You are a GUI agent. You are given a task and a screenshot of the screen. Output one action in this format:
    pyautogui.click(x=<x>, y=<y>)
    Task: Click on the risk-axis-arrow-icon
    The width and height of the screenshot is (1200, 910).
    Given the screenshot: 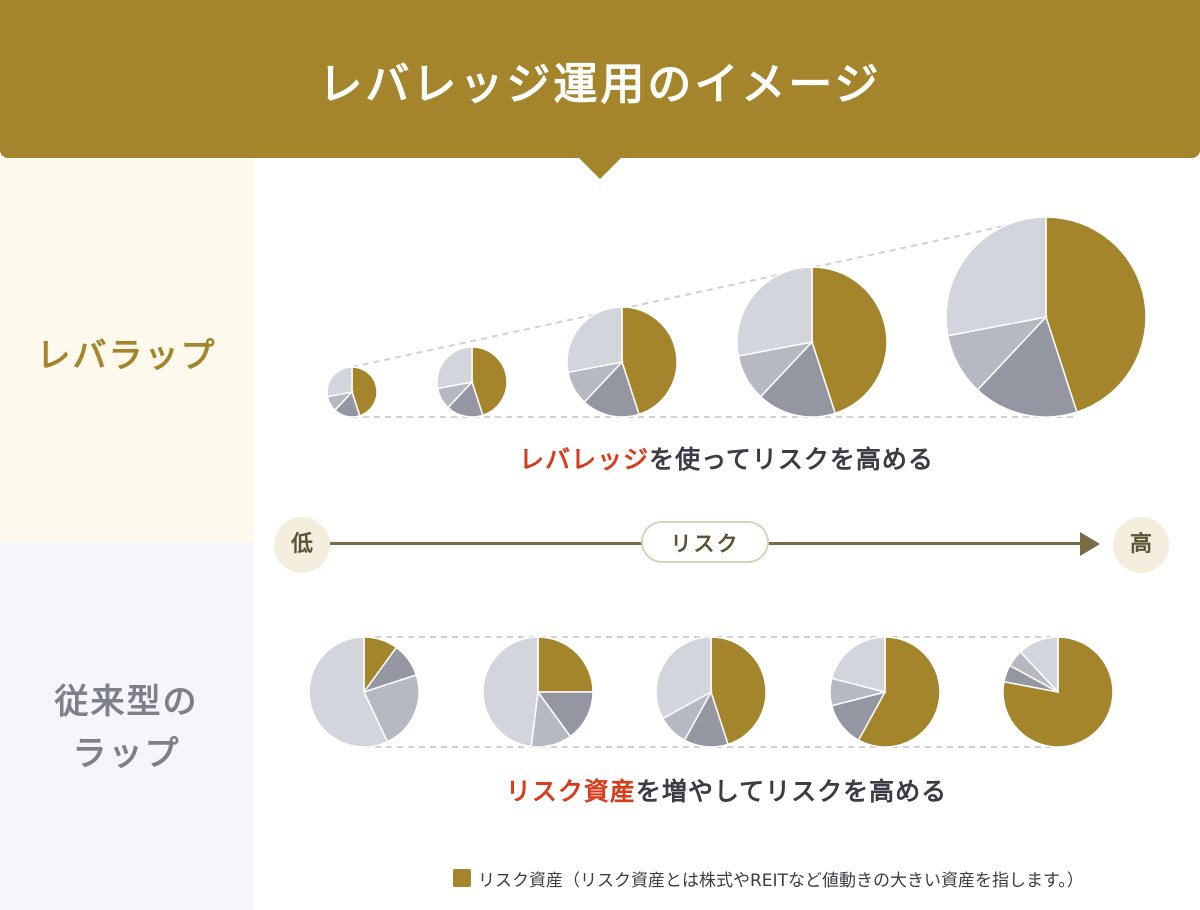 What is the action you would take?
    pyautogui.click(x=1090, y=544)
    